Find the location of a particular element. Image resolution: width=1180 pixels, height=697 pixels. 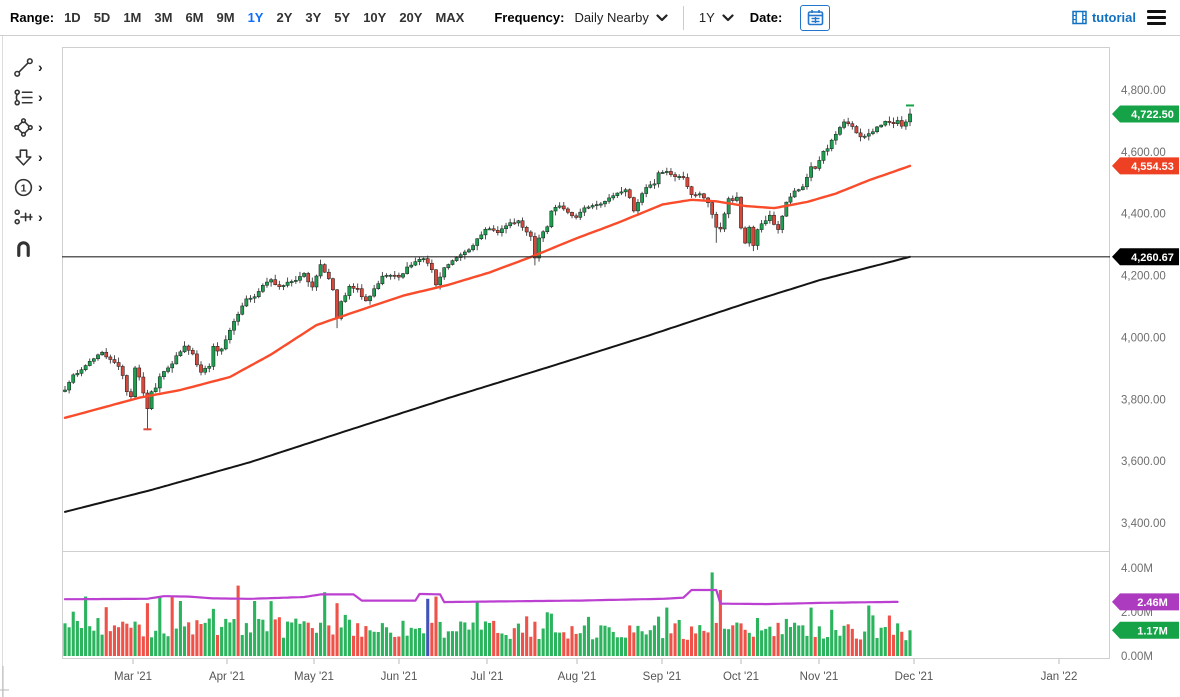

panel-left-border is located at coordinates (2, 348).